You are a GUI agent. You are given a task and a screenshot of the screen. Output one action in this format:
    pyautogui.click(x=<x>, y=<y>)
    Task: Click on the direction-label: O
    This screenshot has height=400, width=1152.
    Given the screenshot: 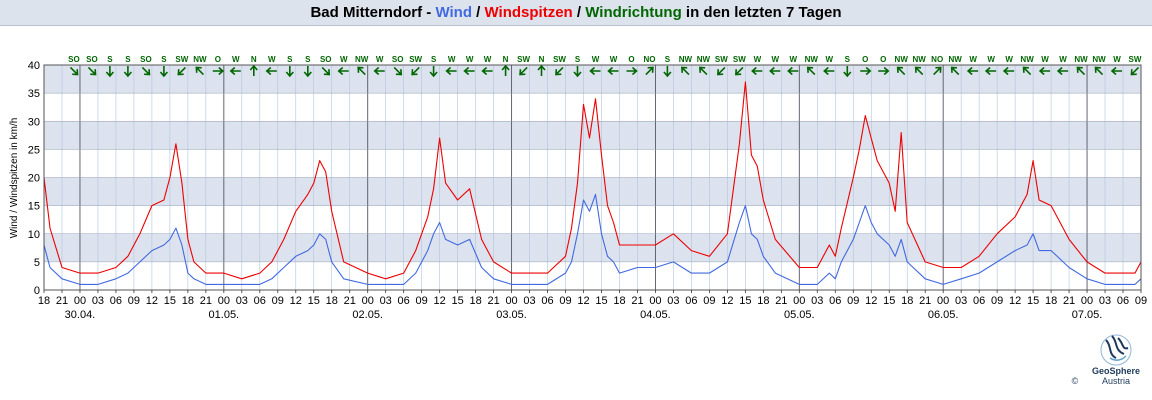 What is the action you would take?
    pyautogui.click(x=218, y=59)
    